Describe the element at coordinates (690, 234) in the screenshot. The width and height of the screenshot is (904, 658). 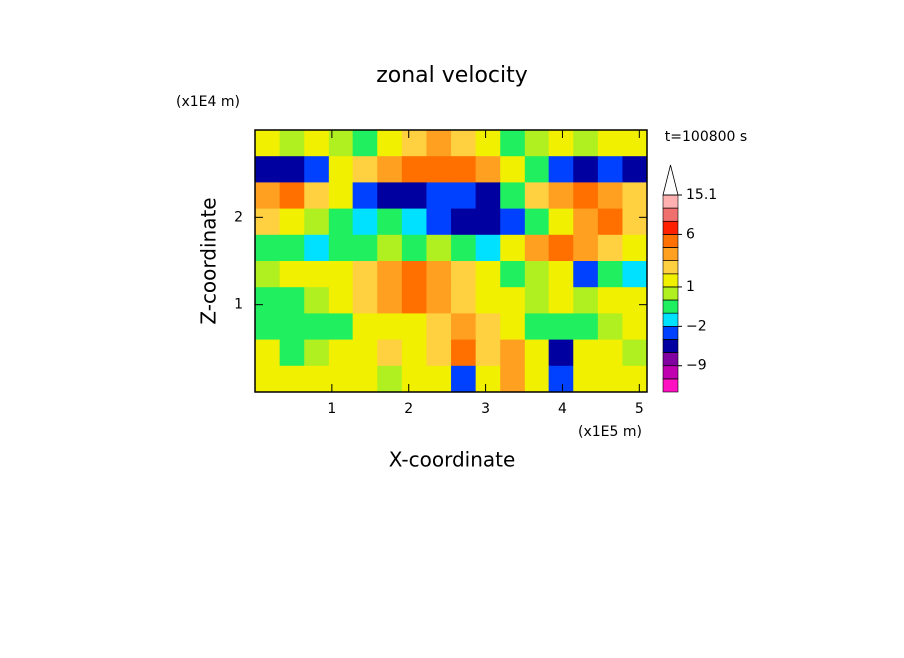
I see `colorbar-tick-label: 6` at that location.